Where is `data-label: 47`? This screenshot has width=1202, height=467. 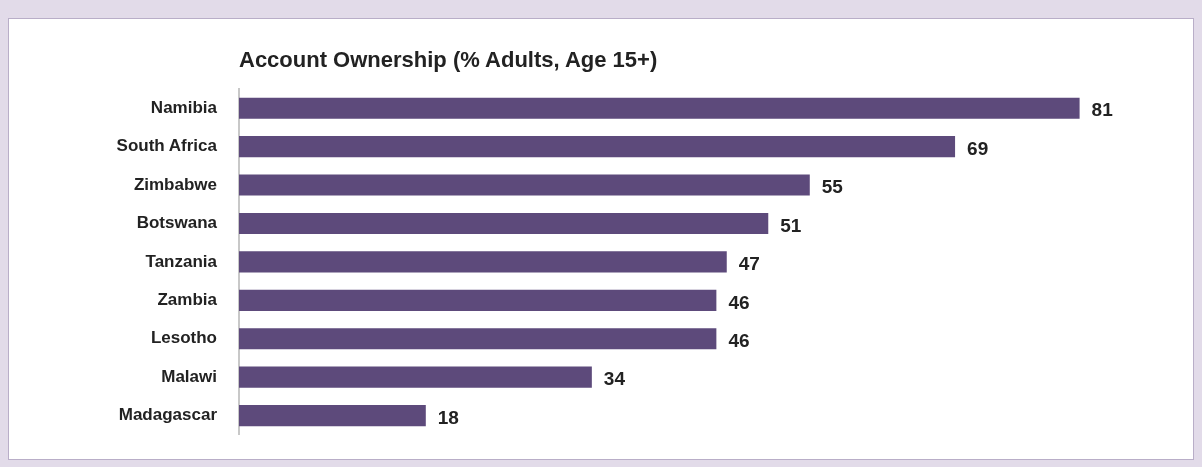
data-label: 47 is located at coordinates (749, 264).